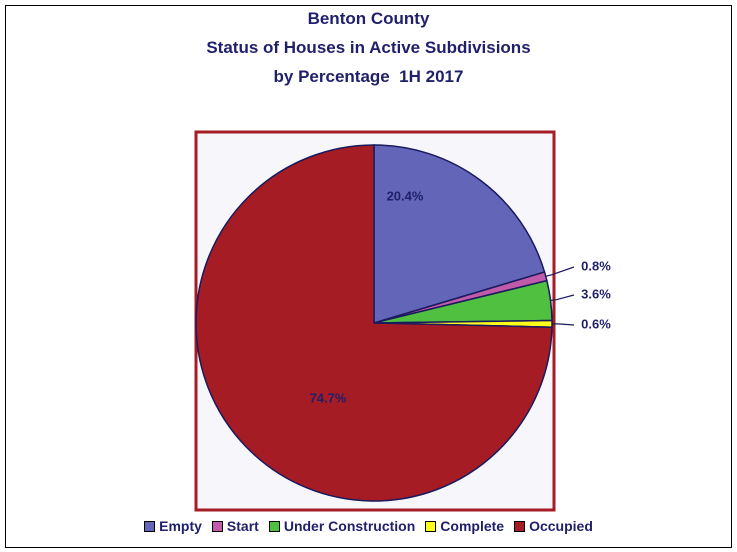 The image size is (737, 552). I want to click on legend-label: Occupied, so click(561, 526).